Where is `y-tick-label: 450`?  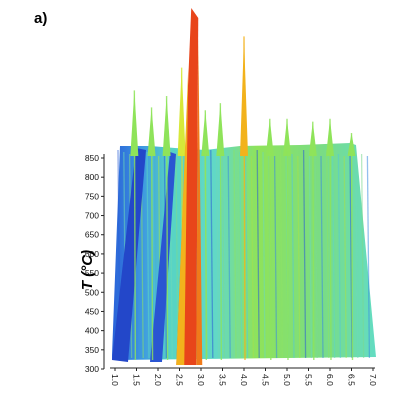 y-tick-label: 450 is located at coordinates (92, 311).